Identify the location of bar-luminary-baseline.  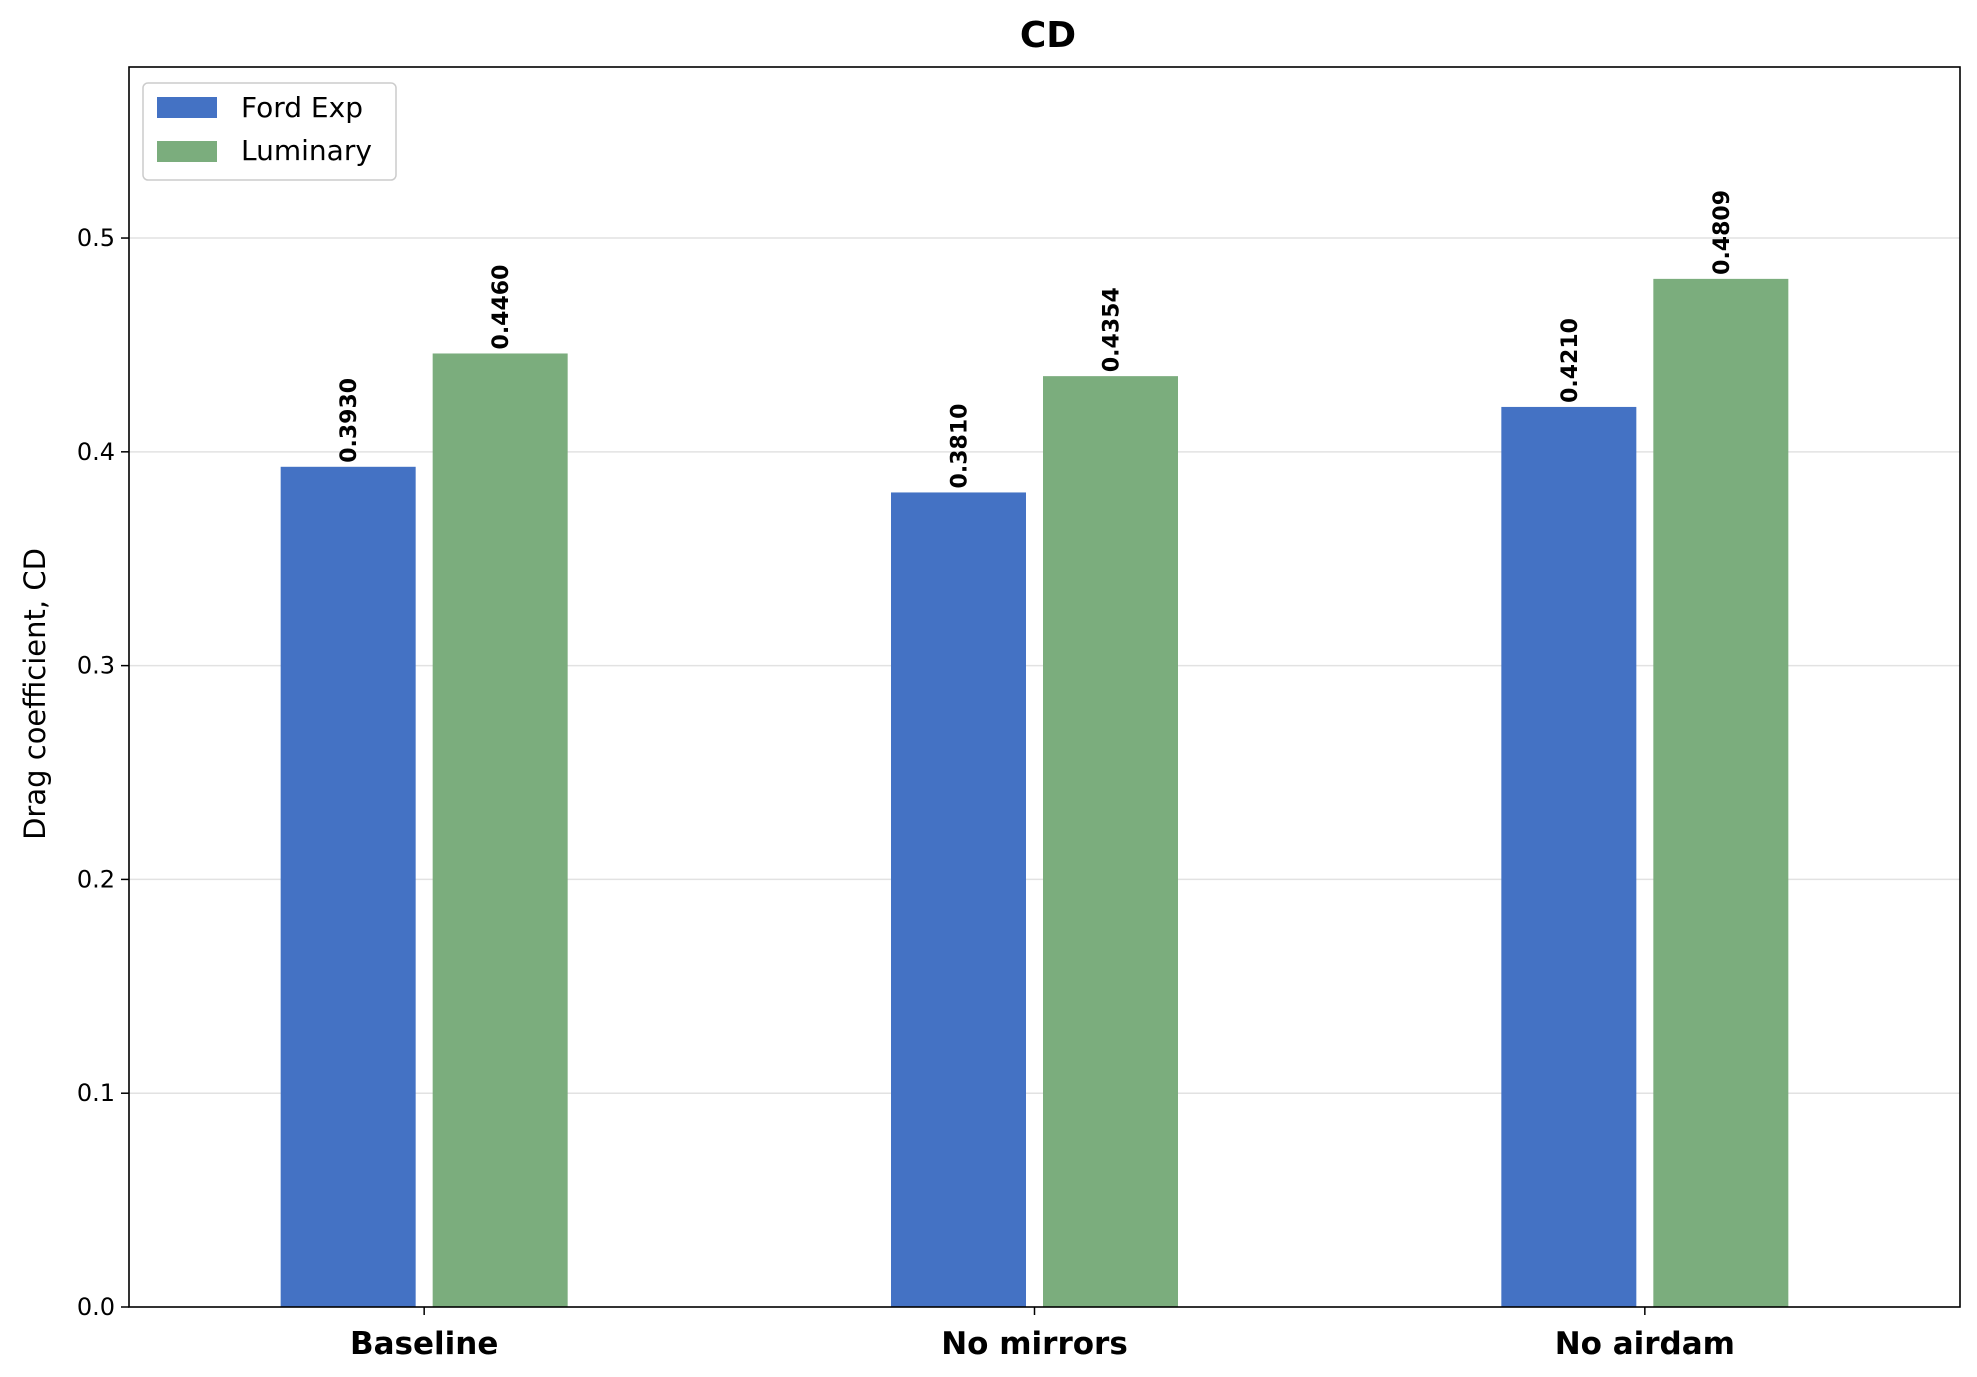
(500, 830).